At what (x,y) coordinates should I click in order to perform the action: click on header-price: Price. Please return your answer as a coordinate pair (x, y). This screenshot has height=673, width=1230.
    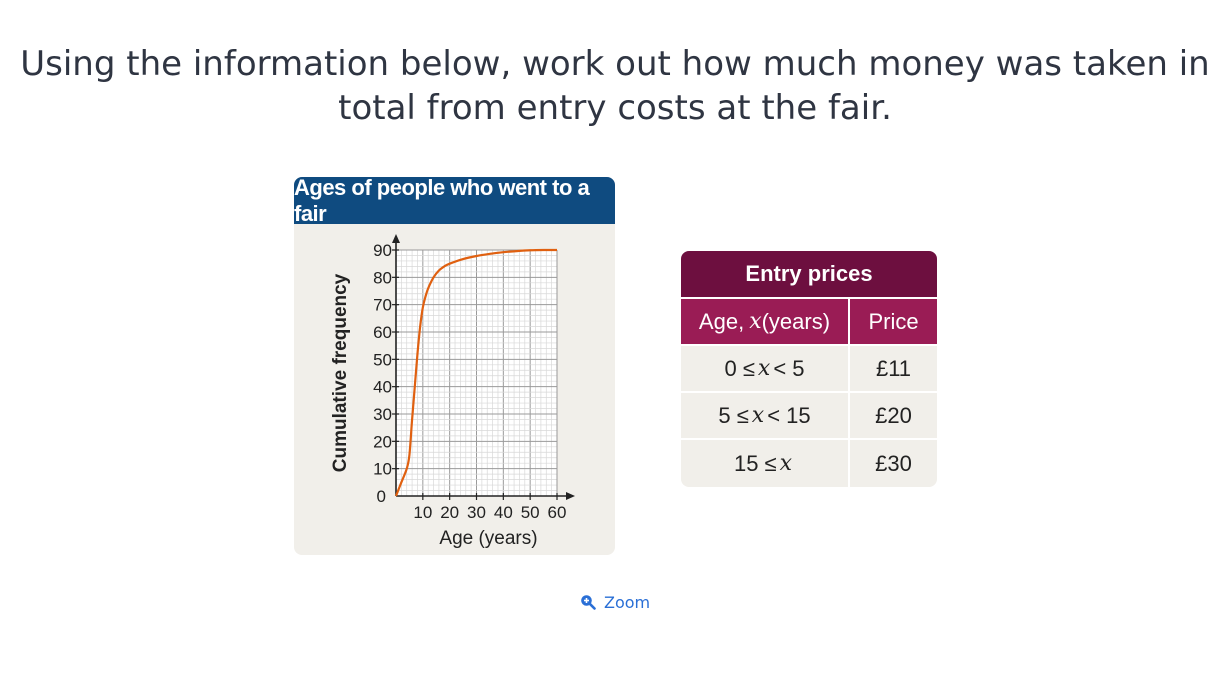
    Looking at the image, I should click on (893, 321).